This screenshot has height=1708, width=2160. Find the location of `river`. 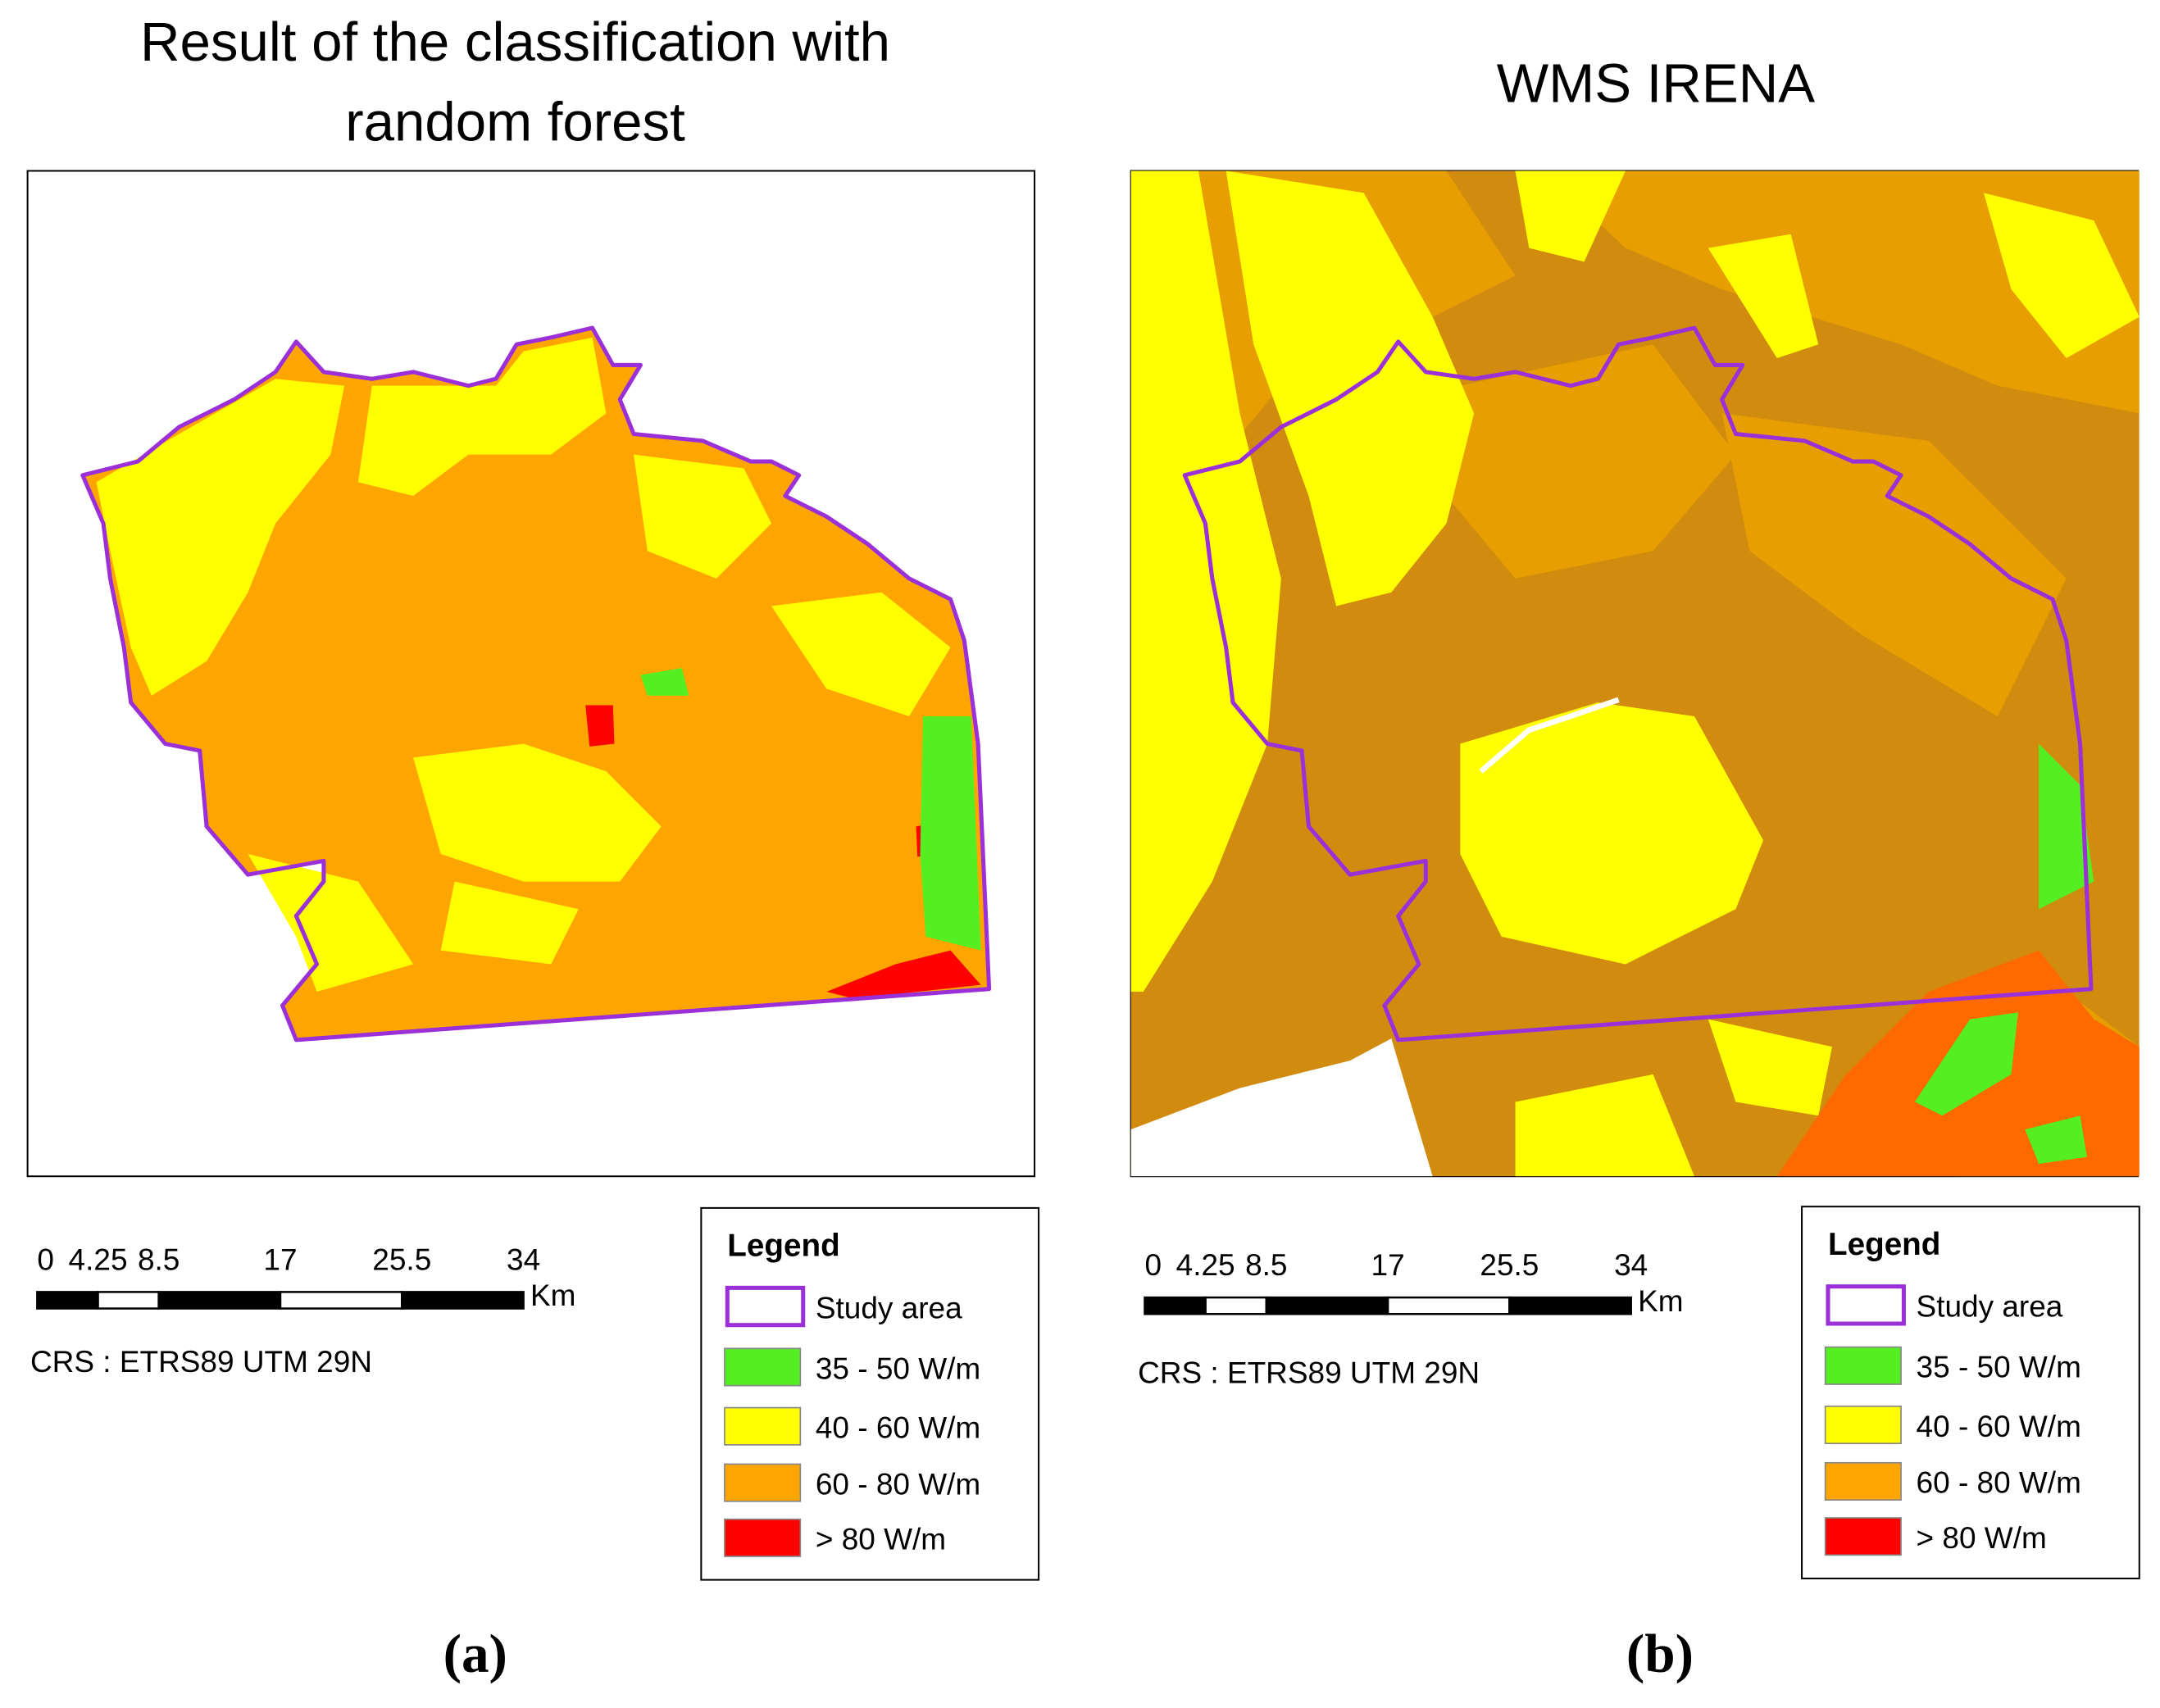

river is located at coordinates (1549, 735).